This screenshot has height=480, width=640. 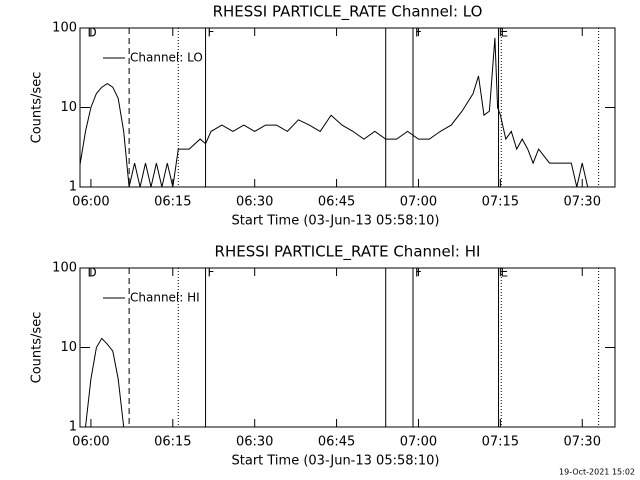 I want to click on data-line, so click(x=105, y=382).